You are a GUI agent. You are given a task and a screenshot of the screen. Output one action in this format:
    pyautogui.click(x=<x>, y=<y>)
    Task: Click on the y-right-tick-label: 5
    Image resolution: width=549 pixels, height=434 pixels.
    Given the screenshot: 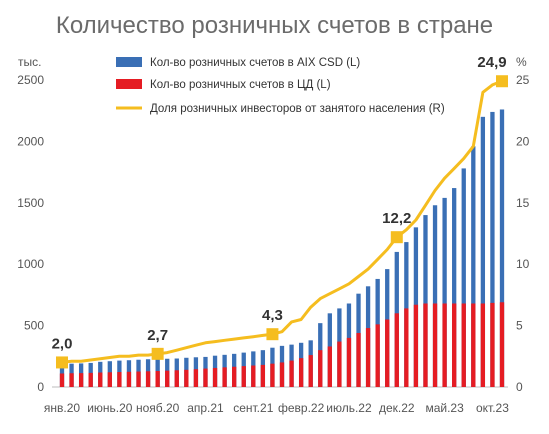 What is the action you would take?
    pyautogui.click(x=519, y=326)
    